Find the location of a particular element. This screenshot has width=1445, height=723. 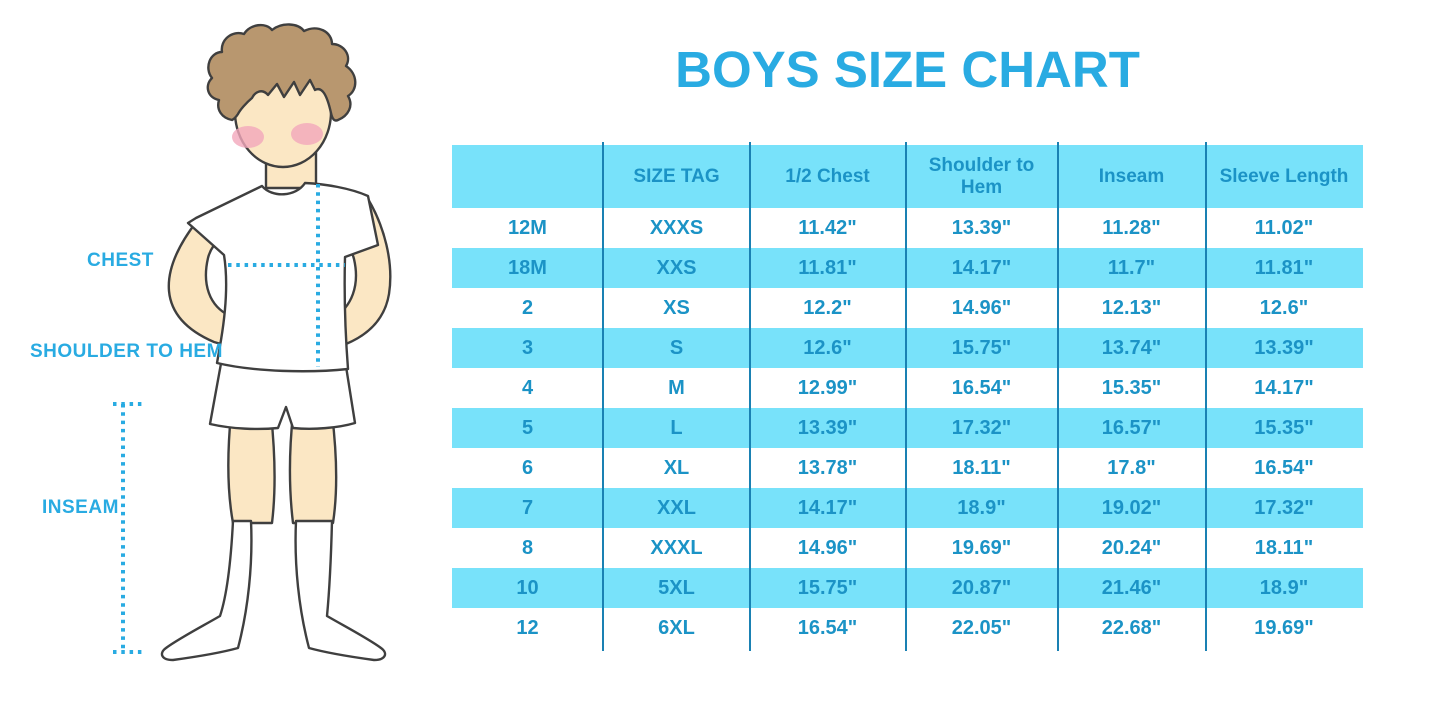

measurement-cell: M is located at coordinates (676, 387).